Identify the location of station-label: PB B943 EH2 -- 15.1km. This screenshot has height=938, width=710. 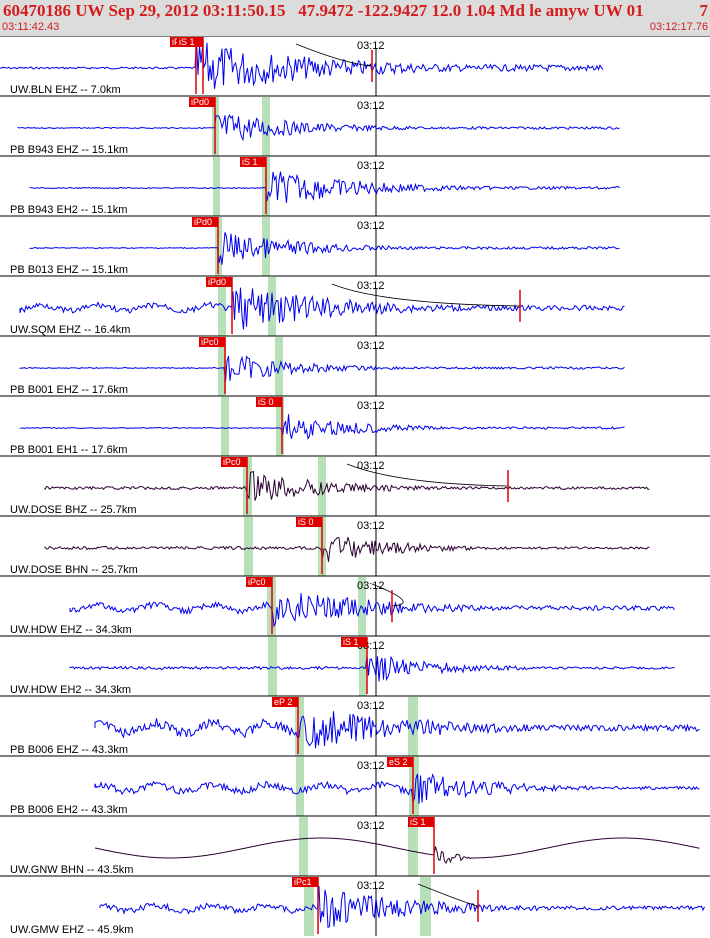
(68, 210).